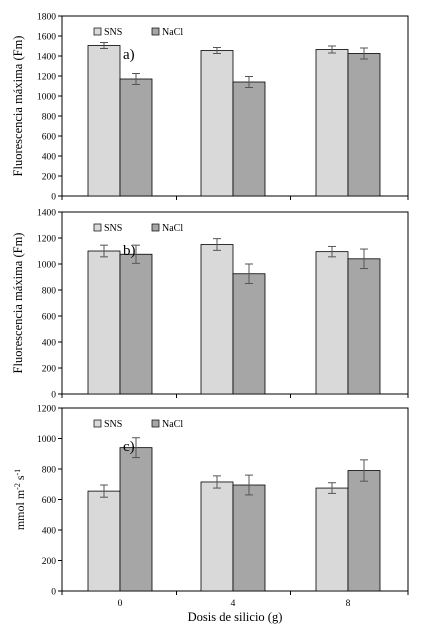 This screenshot has height=629, width=426. What do you see at coordinates (348, 604) in the screenshot?
I see `x-tick-label: 8` at bounding box center [348, 604].